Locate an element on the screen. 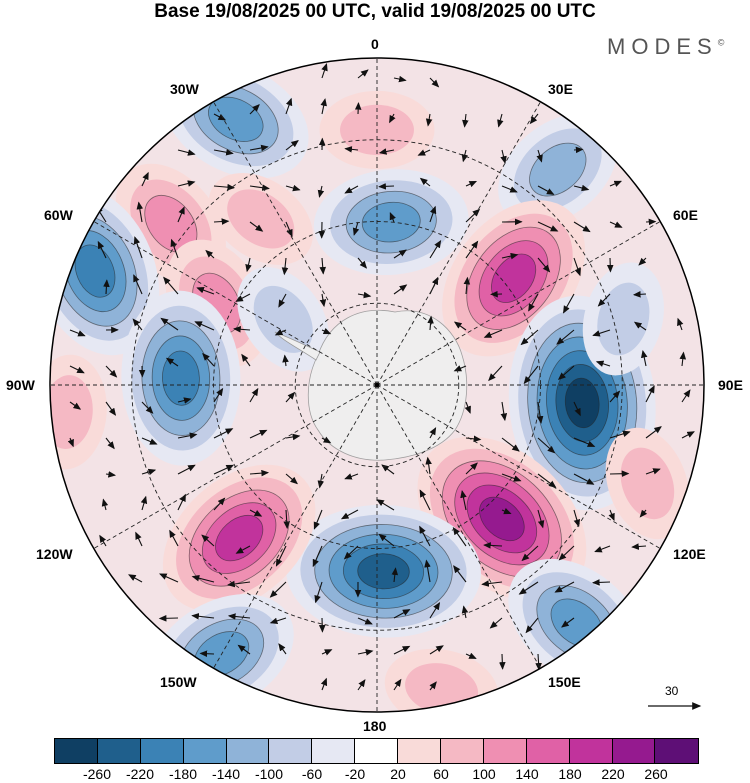  low-anomaly-100w is located at coordinates (181, 378).